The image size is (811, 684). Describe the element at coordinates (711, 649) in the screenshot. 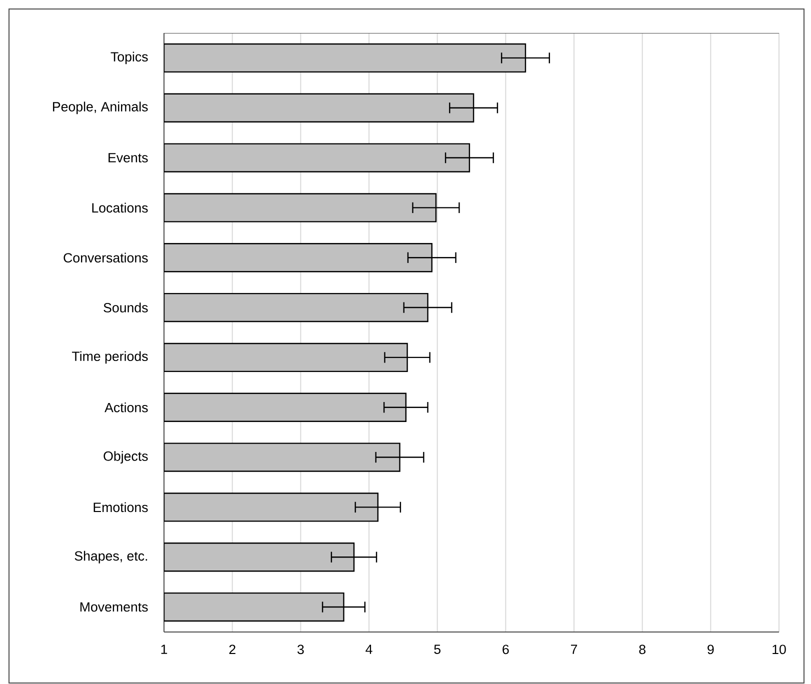

I see `x-tick-label: 9` at that location.